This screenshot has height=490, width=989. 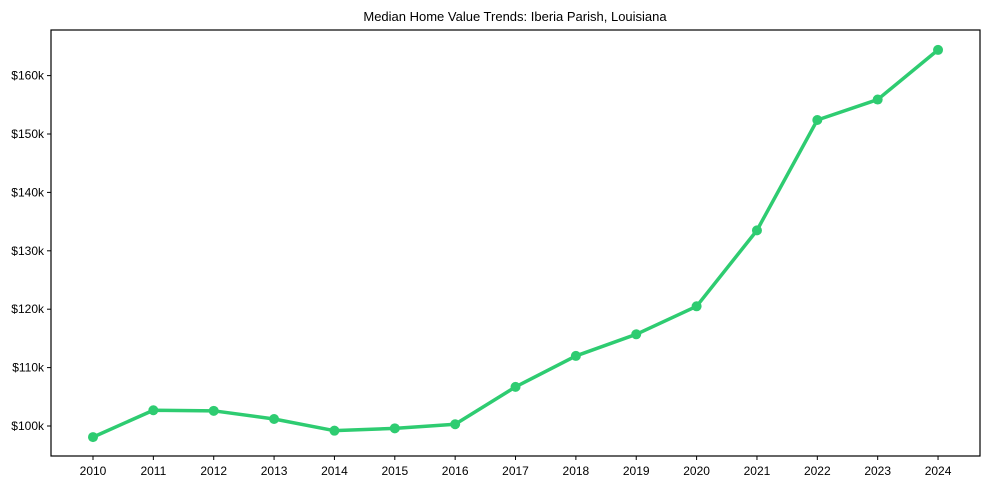 I want to click on x-tick-label: 2014, so click(x=334, y=471).